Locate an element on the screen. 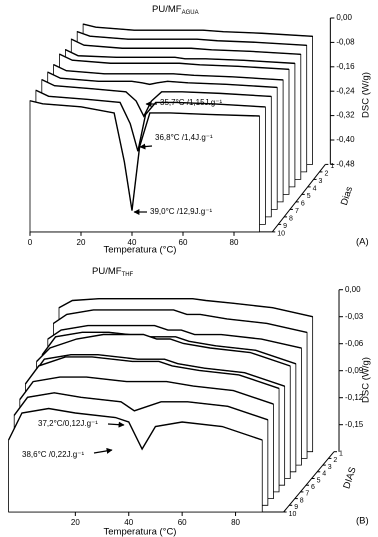 Image resolution: width=378 pixels, height=537 pixels. y-tick-label: -0,03 is located at coordinates (354, 316).